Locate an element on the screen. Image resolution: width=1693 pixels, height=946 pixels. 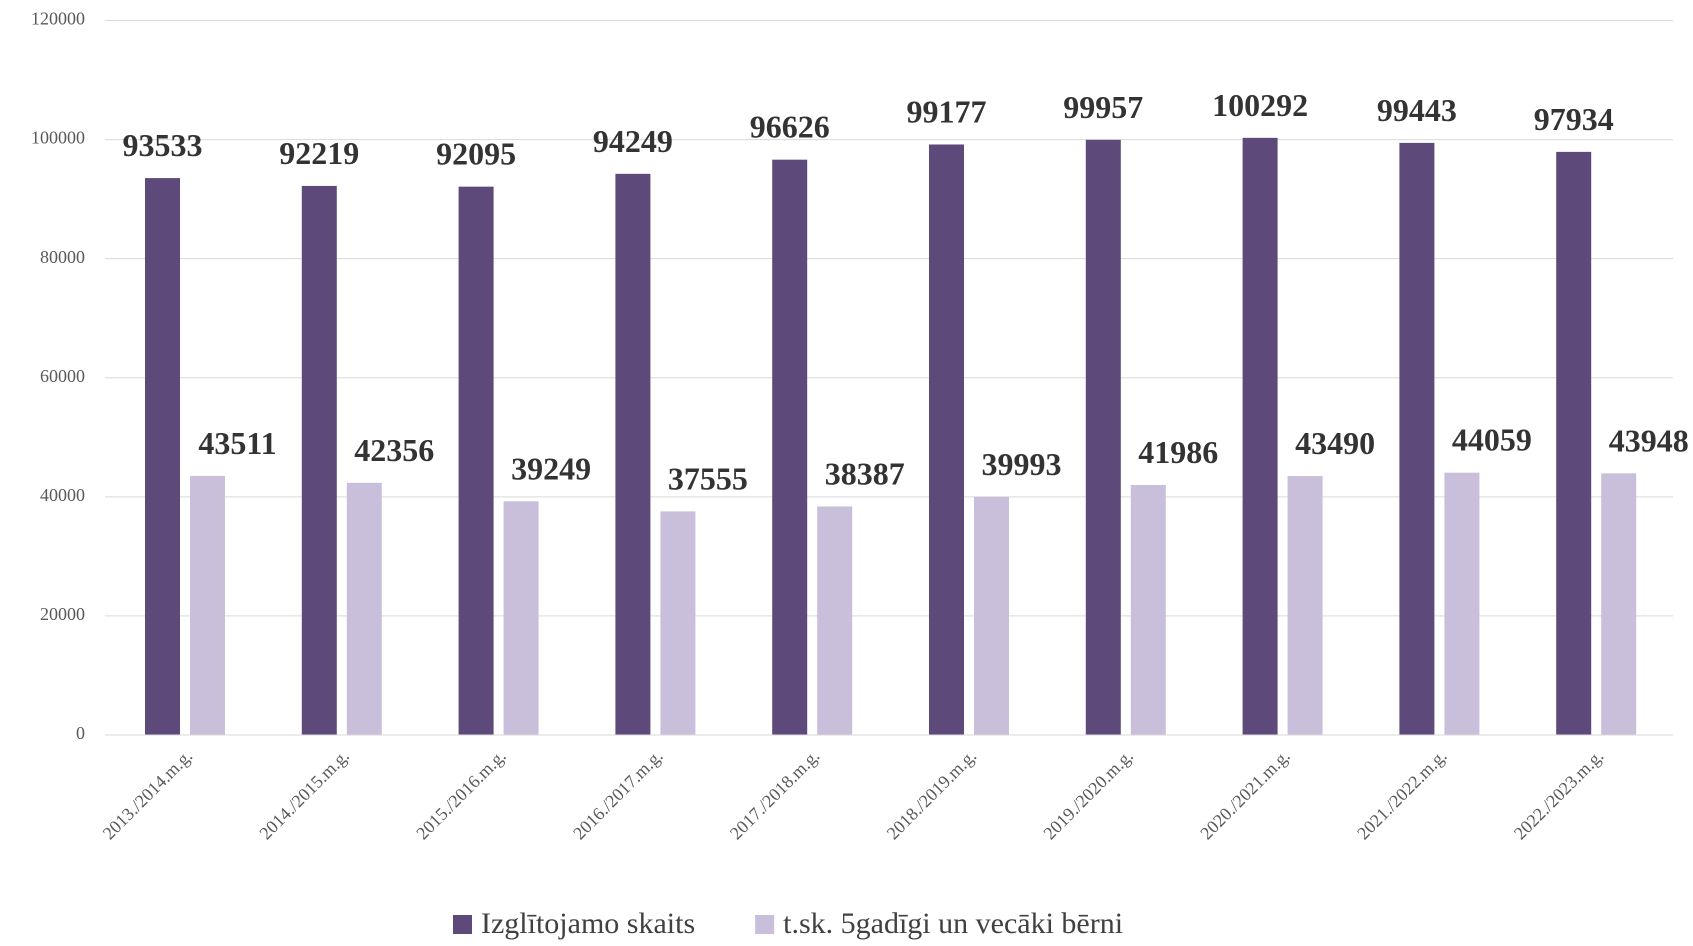
x-tick-label: 2015./2016.m.g. is located at coordinates (461, 795).